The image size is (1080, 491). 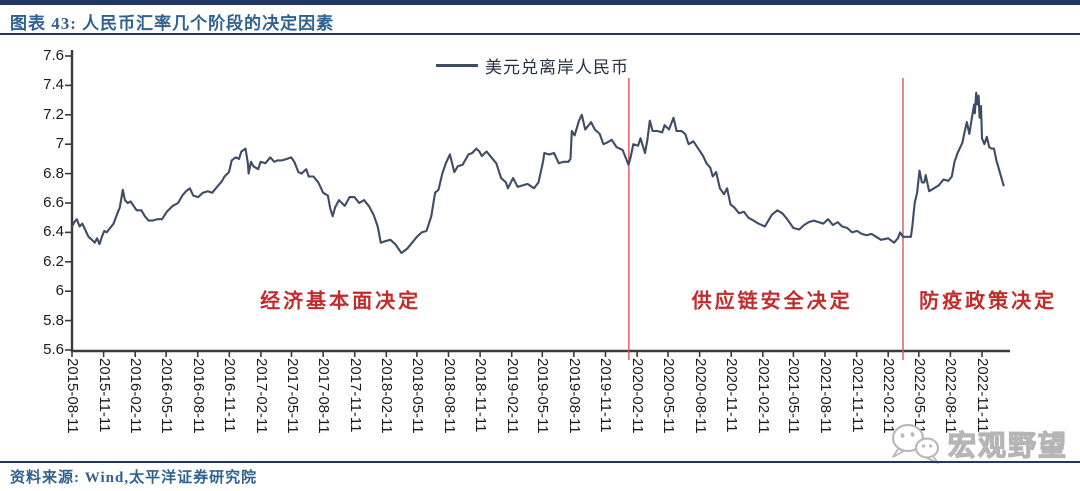 What do you see at coordinates (53, 202) in the screenshot?
I see `y-axis-tick-label: 6.6` at bounding box center [53, 202].